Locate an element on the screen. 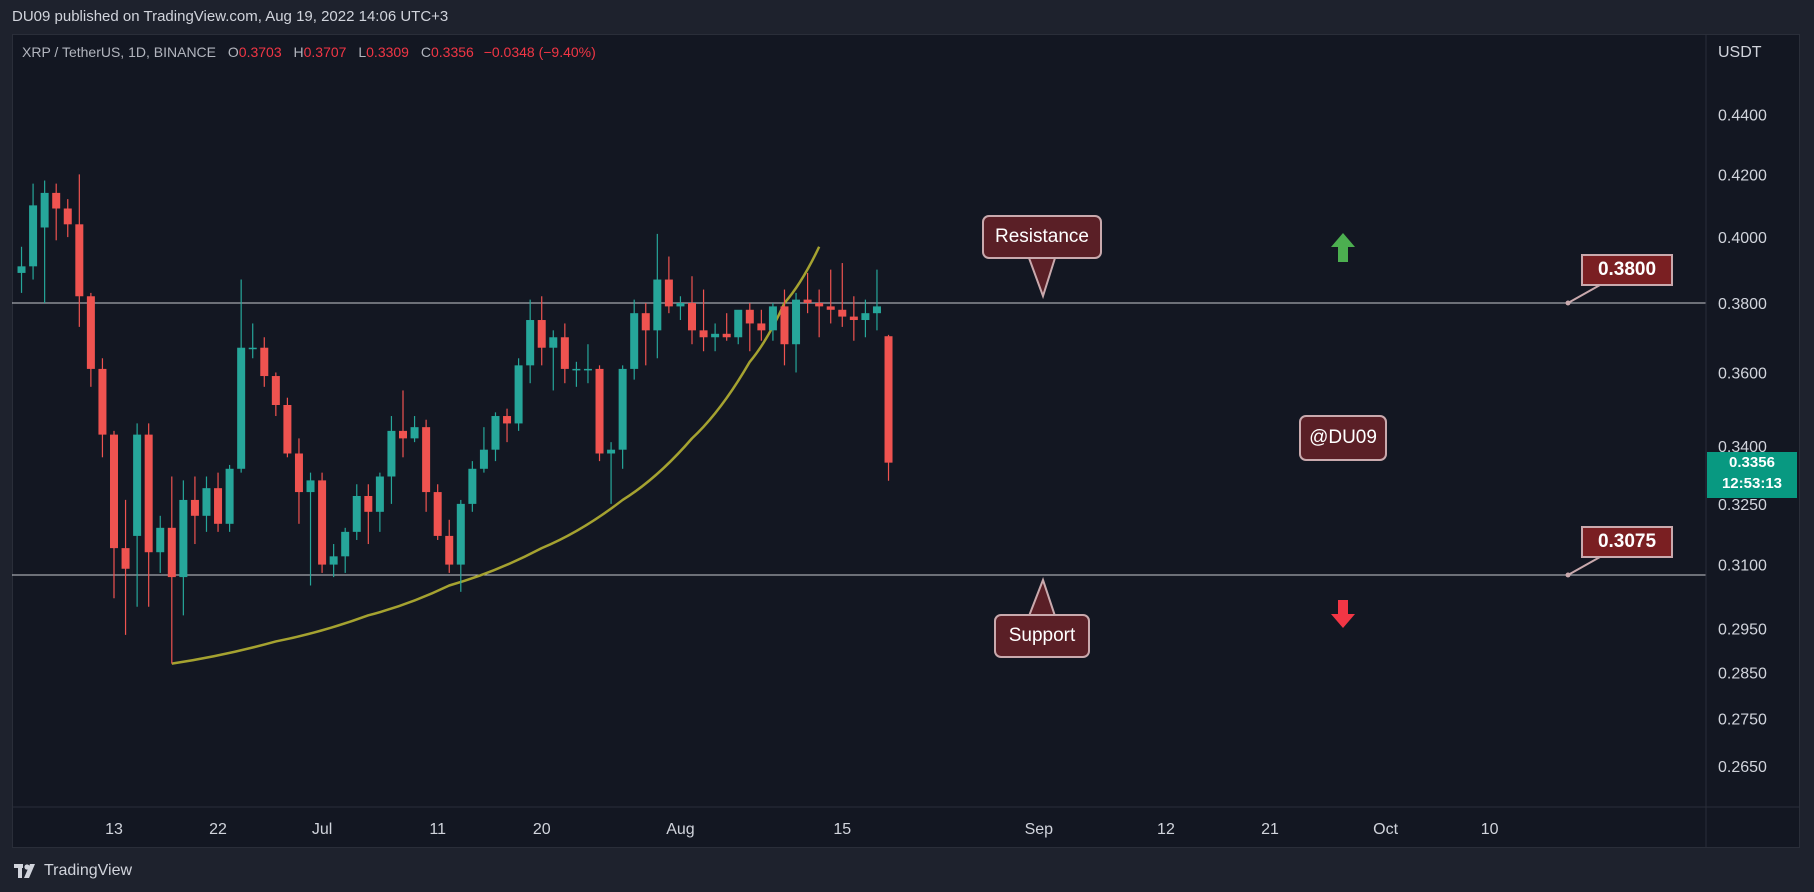 The image size is (1814, 892). resistance-tag-leader is located at coordinates (1589, 294).